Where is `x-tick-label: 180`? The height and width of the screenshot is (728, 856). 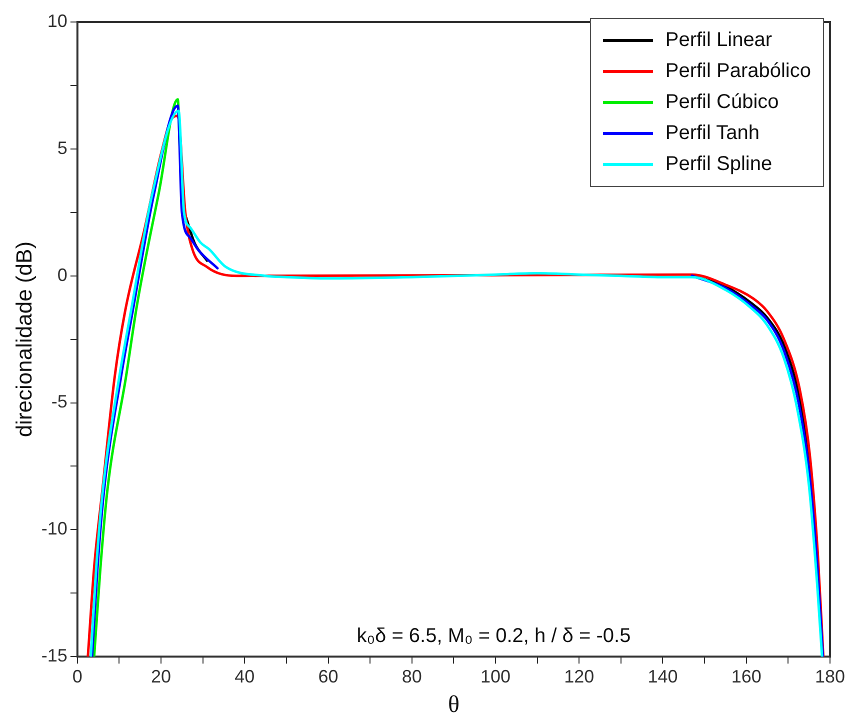 x-tick-label: 180 is located at coordinates (830, 676).